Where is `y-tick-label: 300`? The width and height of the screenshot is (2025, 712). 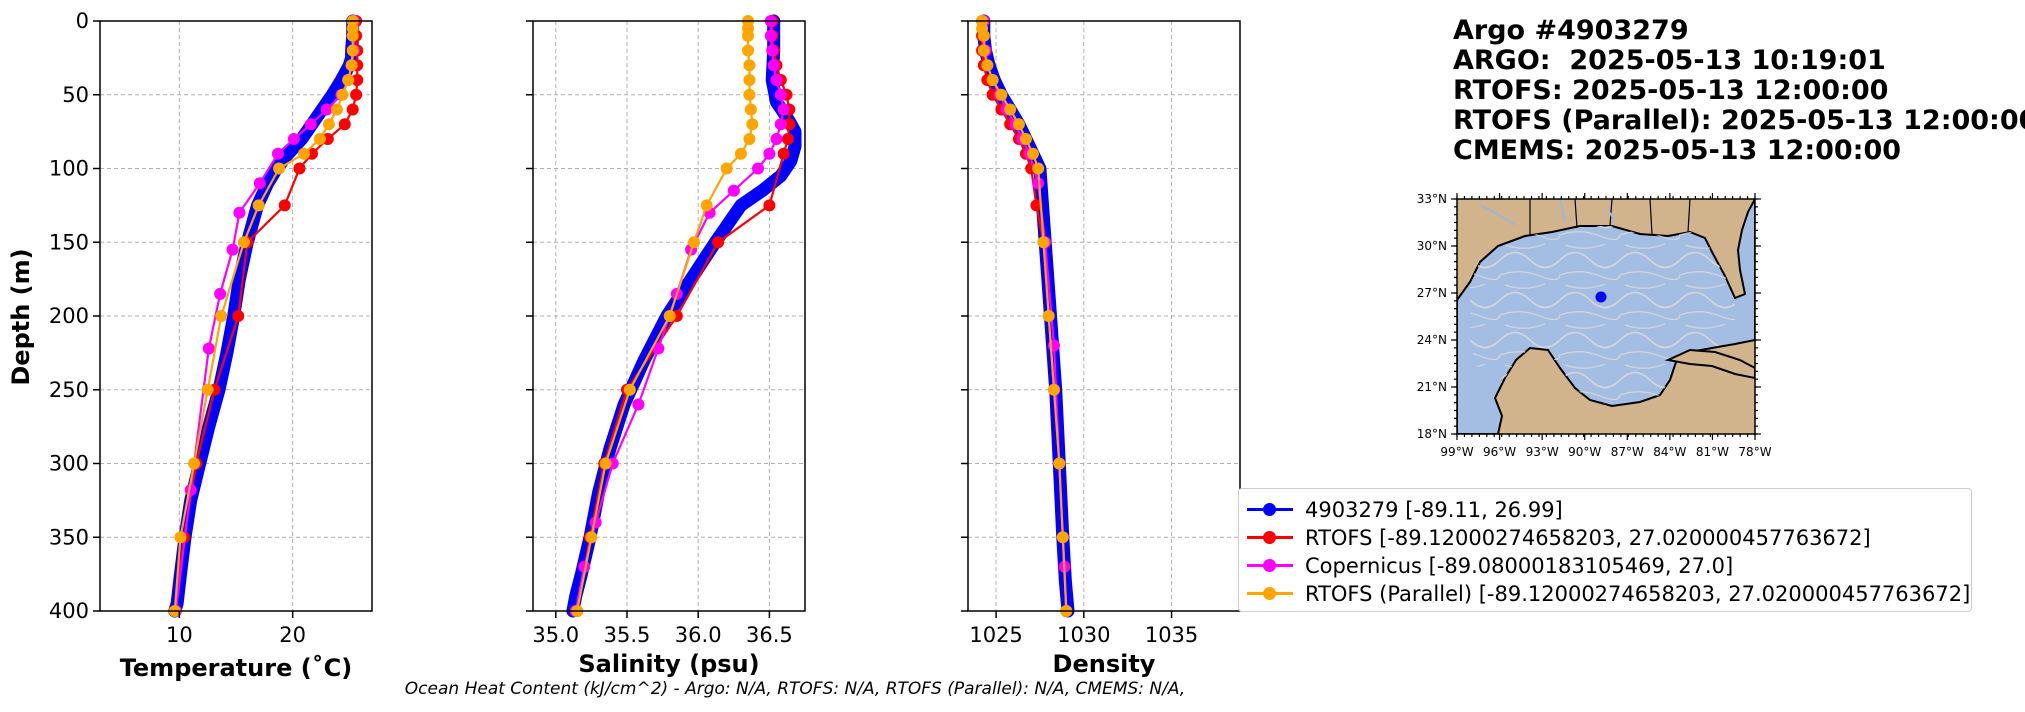 y-tick-label: 300 is located at coordinates (69, 464).